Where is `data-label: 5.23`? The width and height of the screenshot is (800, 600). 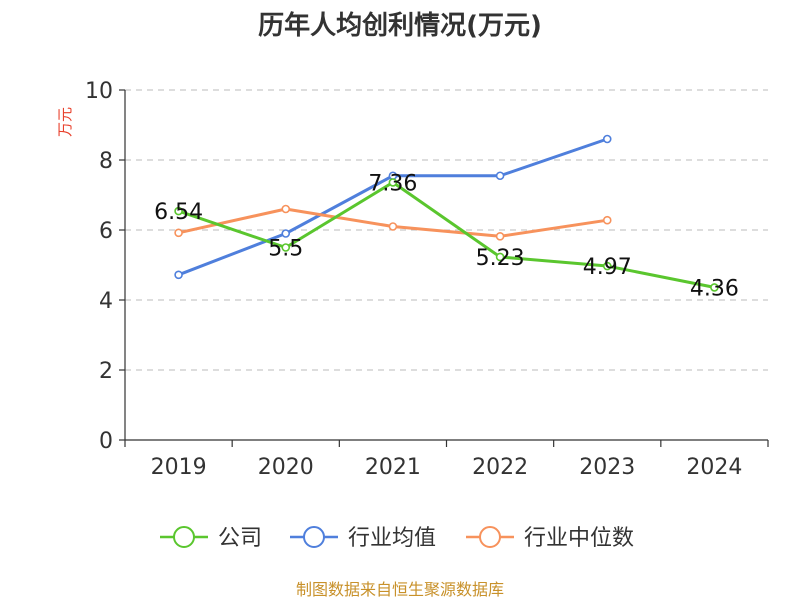 data-label: 5.23 is located at coordinates (500, 258).